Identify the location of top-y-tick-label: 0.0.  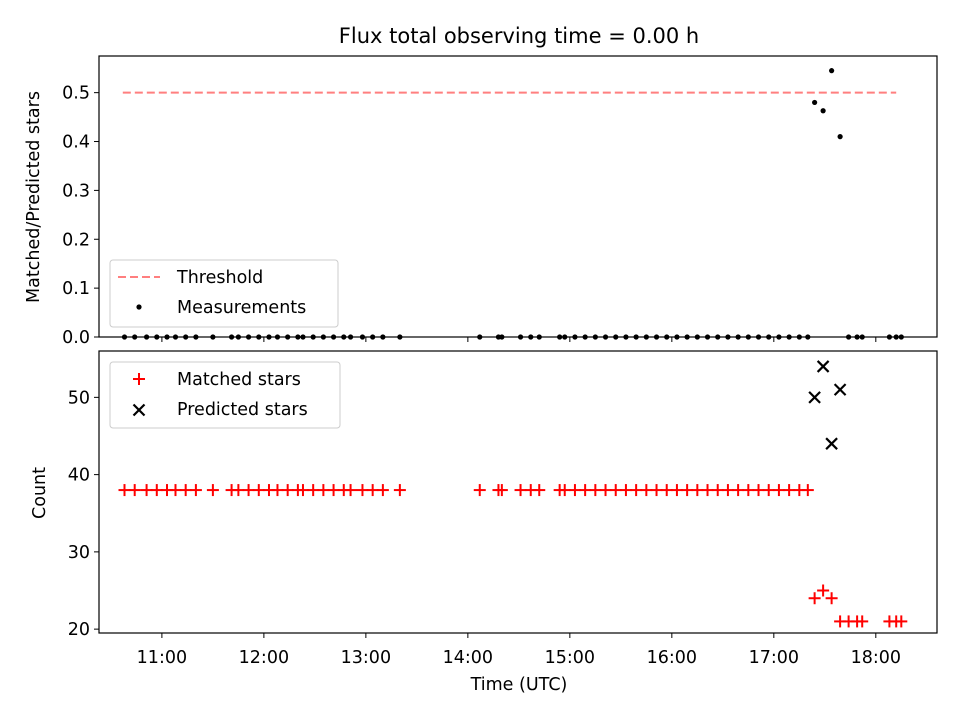
(76, 338).